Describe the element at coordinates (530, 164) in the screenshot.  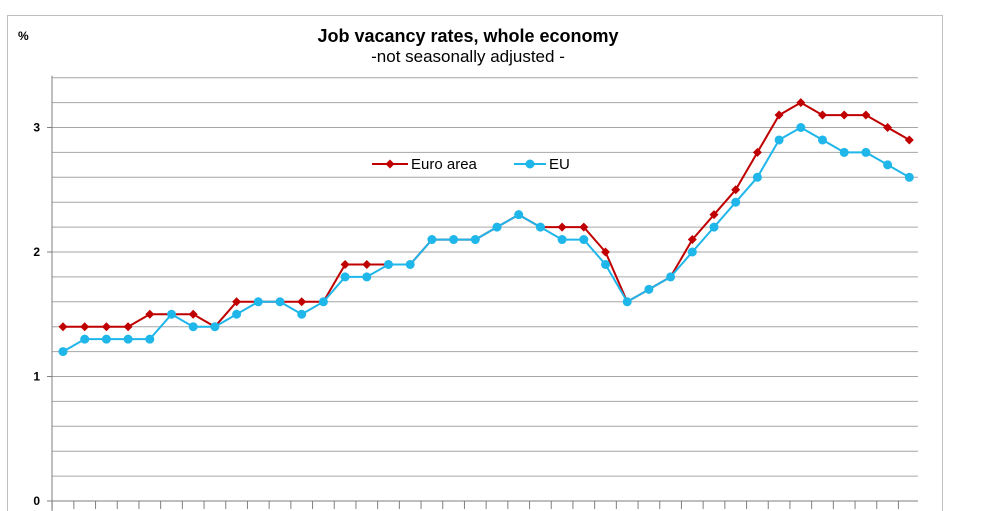
I see `legend-eu-marker` at that location.